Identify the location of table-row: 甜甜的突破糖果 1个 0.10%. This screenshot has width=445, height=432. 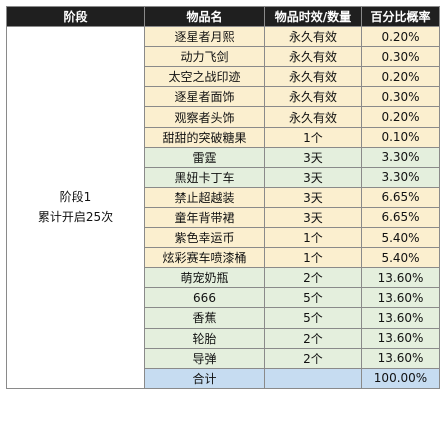
(223, 137).